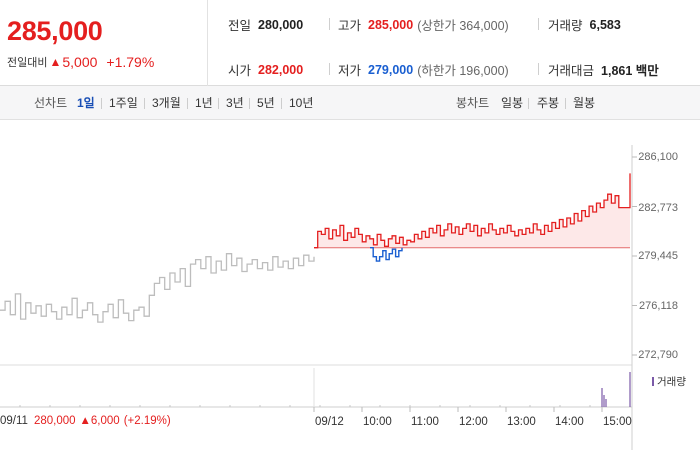  I want to click on today-line, so click(472, 211).